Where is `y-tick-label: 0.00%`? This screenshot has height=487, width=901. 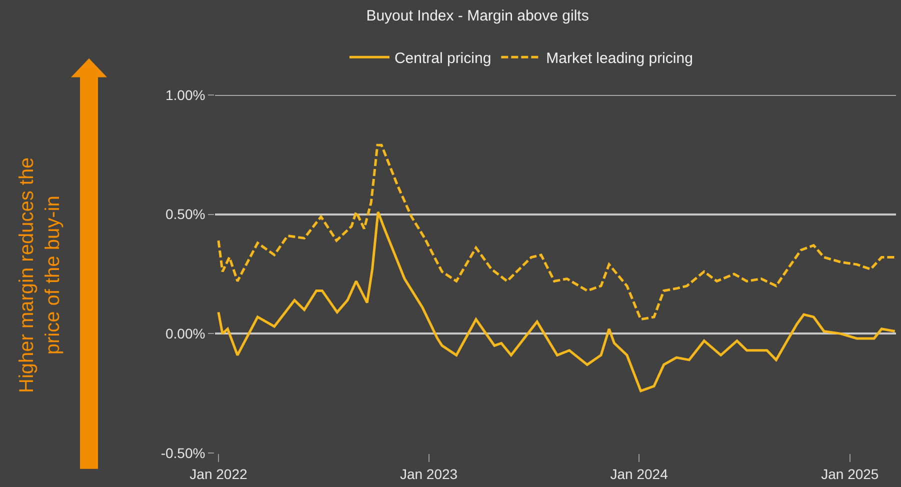 y-tick-label: 0.00% is located at coordinates (185, 334).